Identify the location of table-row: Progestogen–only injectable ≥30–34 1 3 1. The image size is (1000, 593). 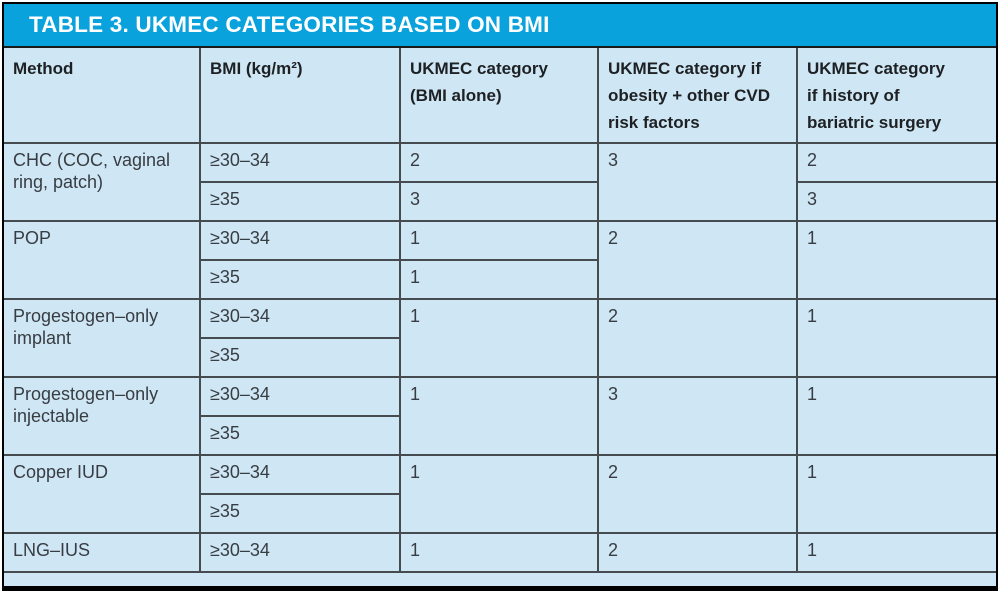
(500, 416).